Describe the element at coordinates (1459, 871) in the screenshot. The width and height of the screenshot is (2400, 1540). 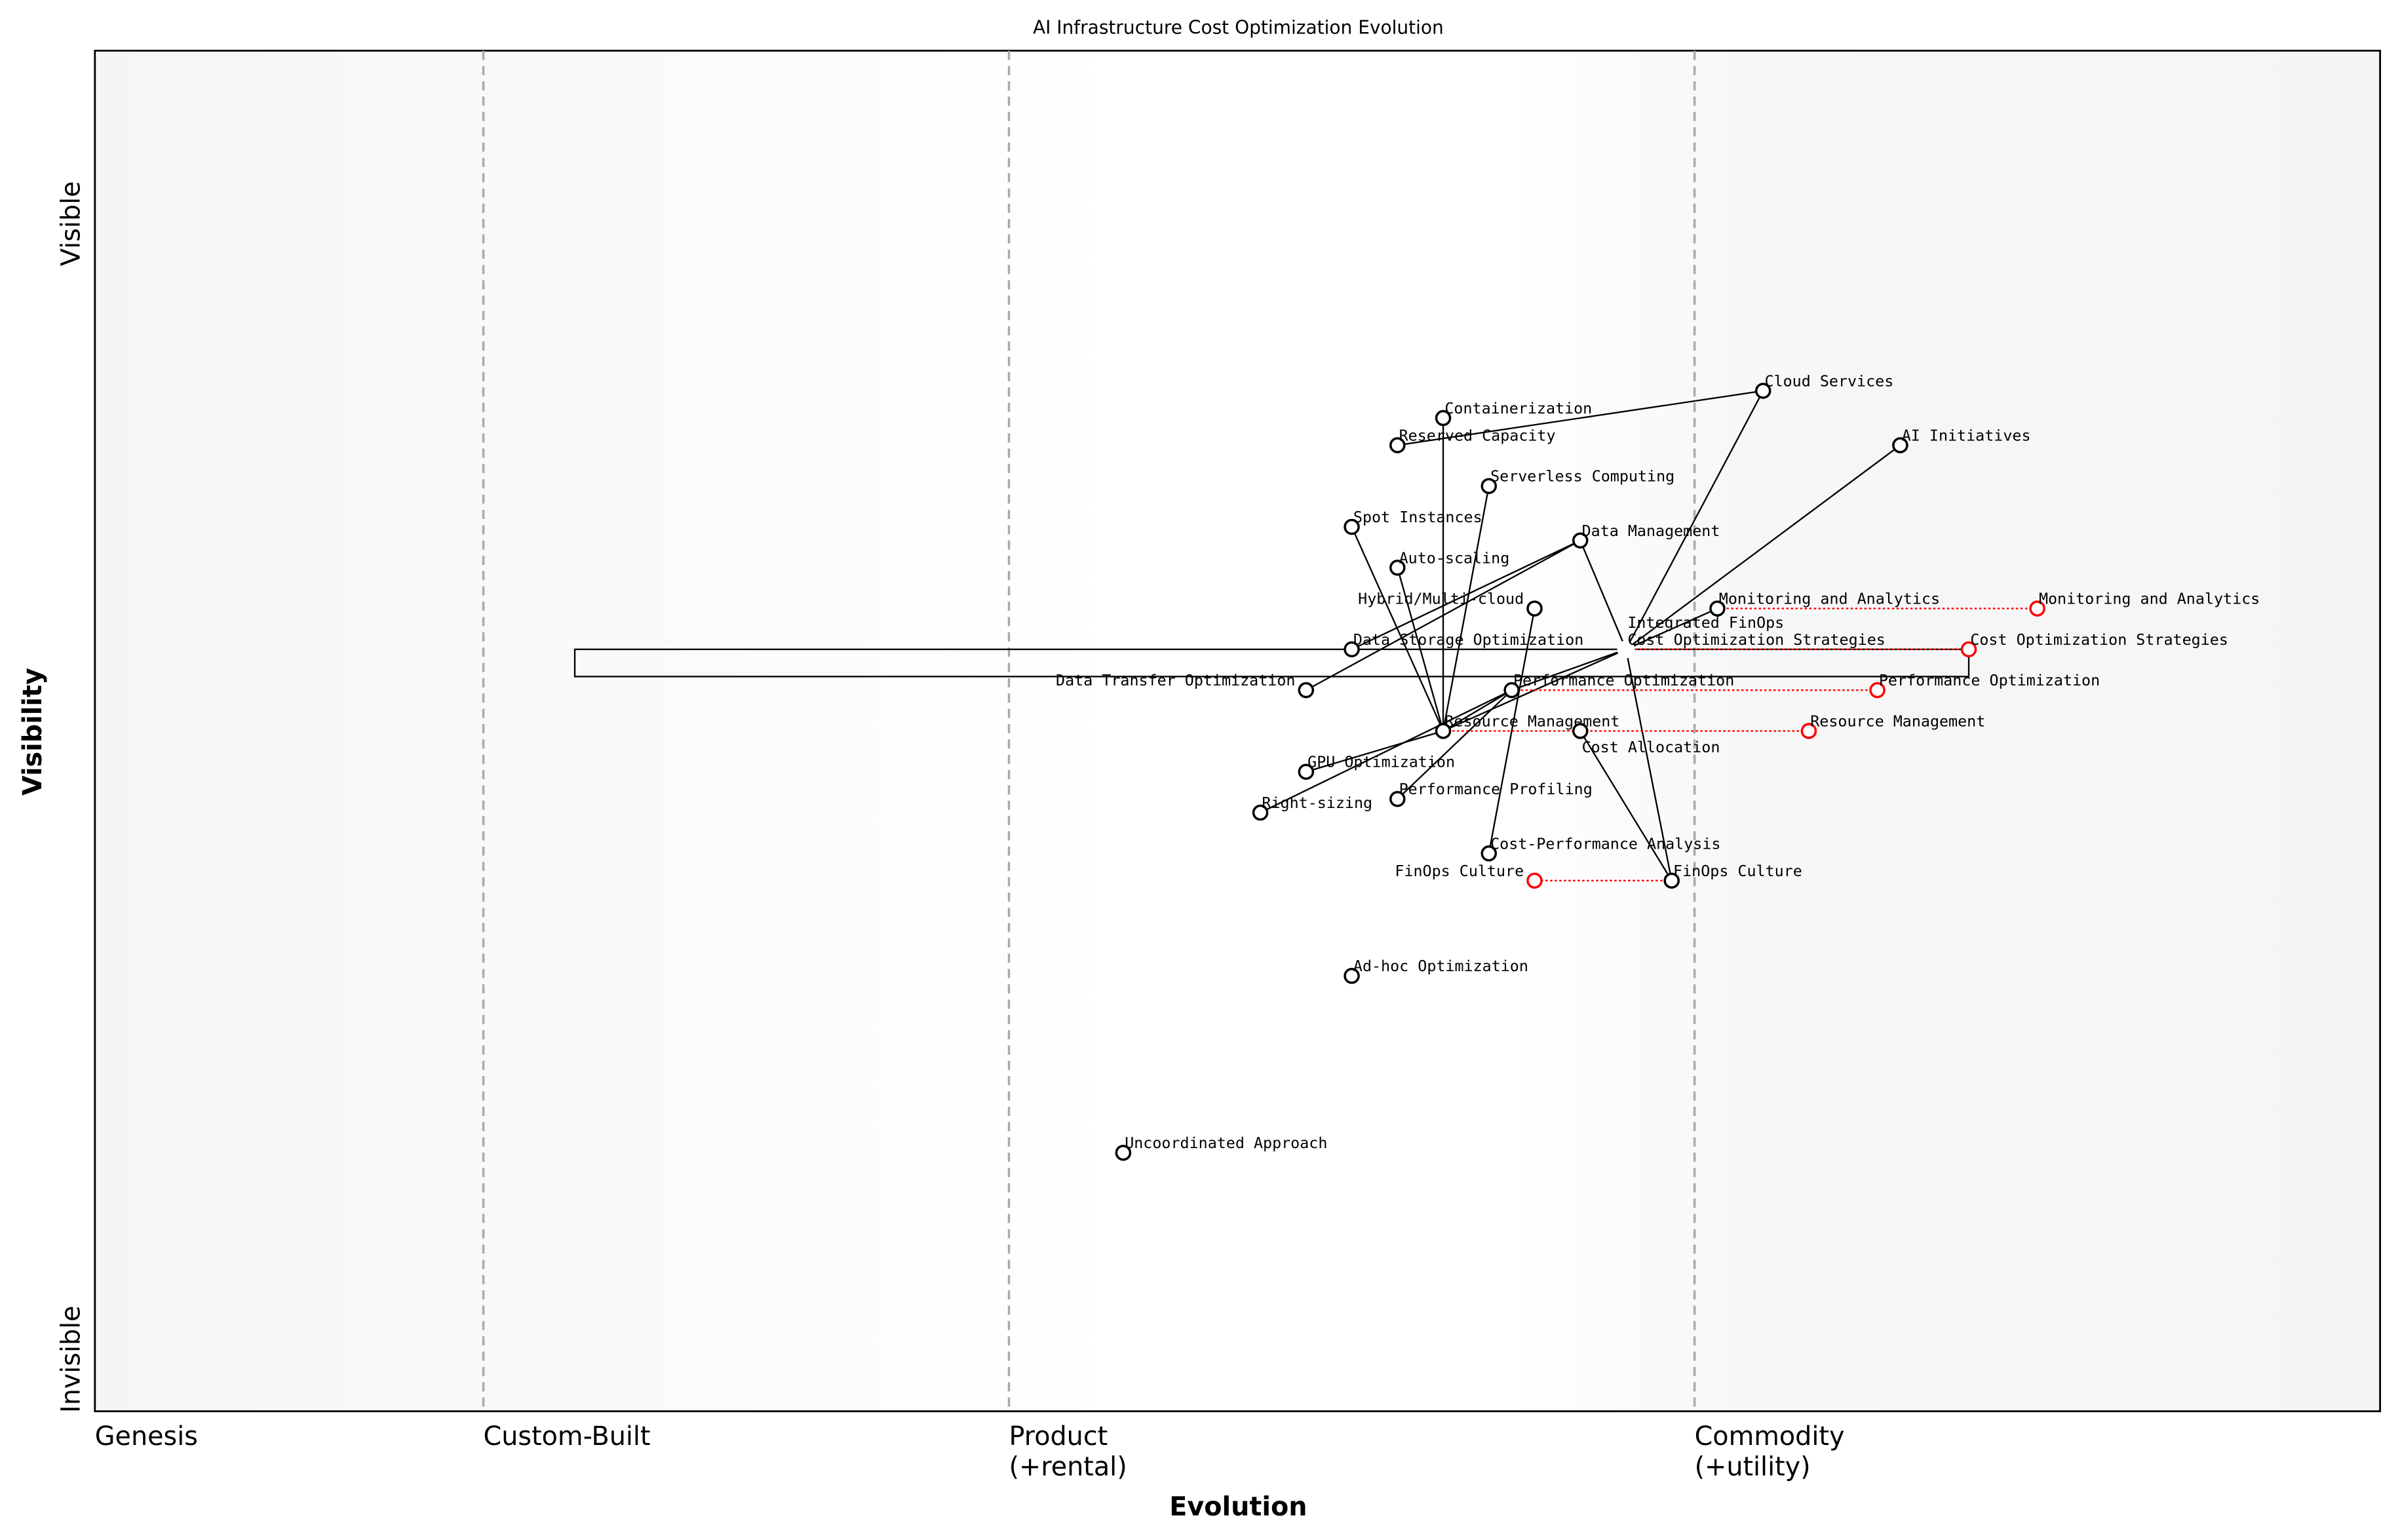
I see `evolved-label-finops-culture: FinOps Culture` at that location.